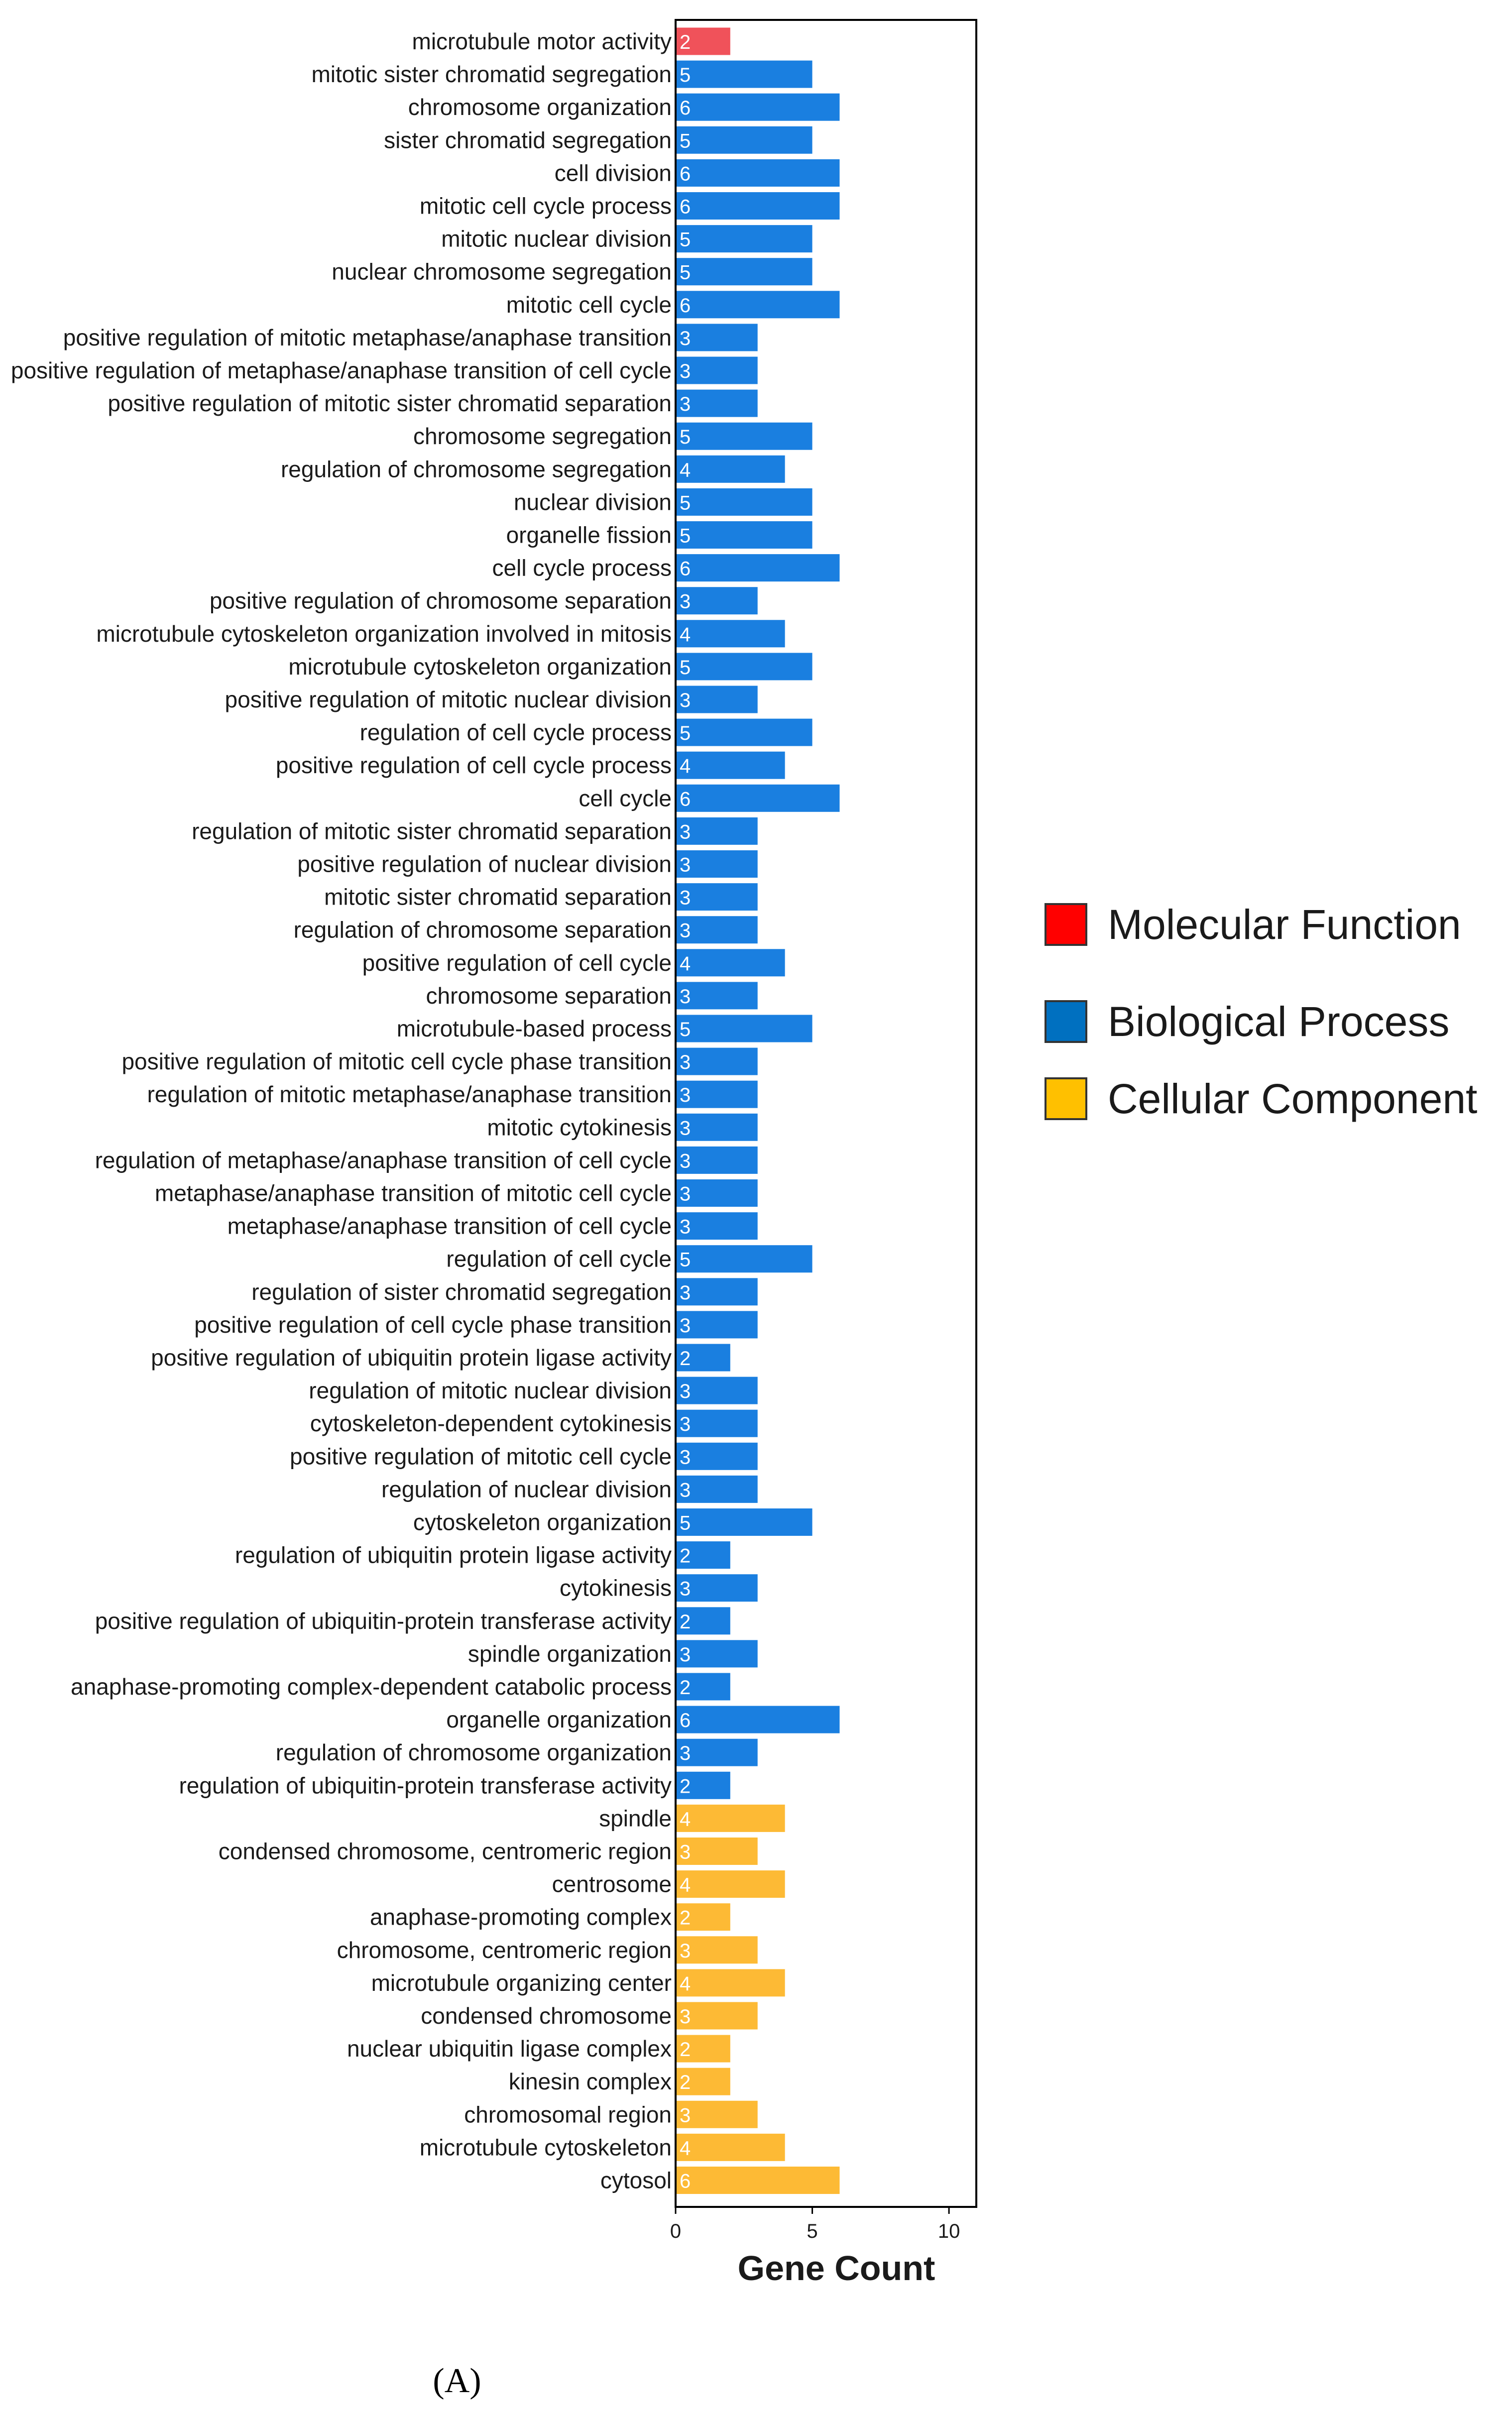  What do you see at coordinates (570, 1654) in the screenshot?
I see `category-label-spindle-organization: spindle organization` at bounding box center [570, 1654].